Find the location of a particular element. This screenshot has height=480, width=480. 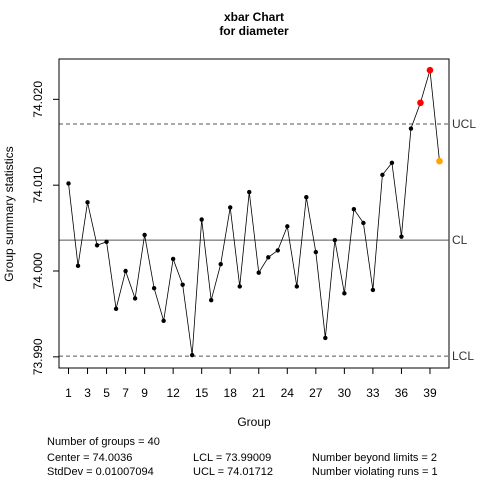

y-tick-label: 74.020 is located at coordinates (38, 99).